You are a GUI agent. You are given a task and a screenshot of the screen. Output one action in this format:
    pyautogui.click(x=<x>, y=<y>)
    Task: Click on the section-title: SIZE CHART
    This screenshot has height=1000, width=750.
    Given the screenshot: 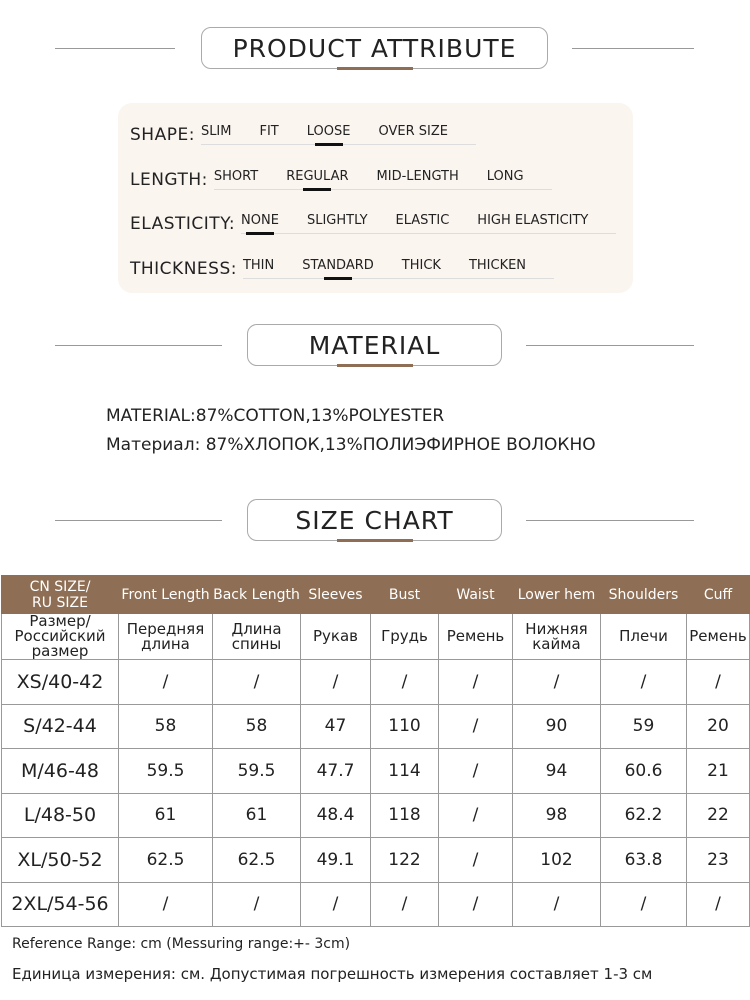 What is the action you would take?
    pyautogui.click(x=374, y=520)
    